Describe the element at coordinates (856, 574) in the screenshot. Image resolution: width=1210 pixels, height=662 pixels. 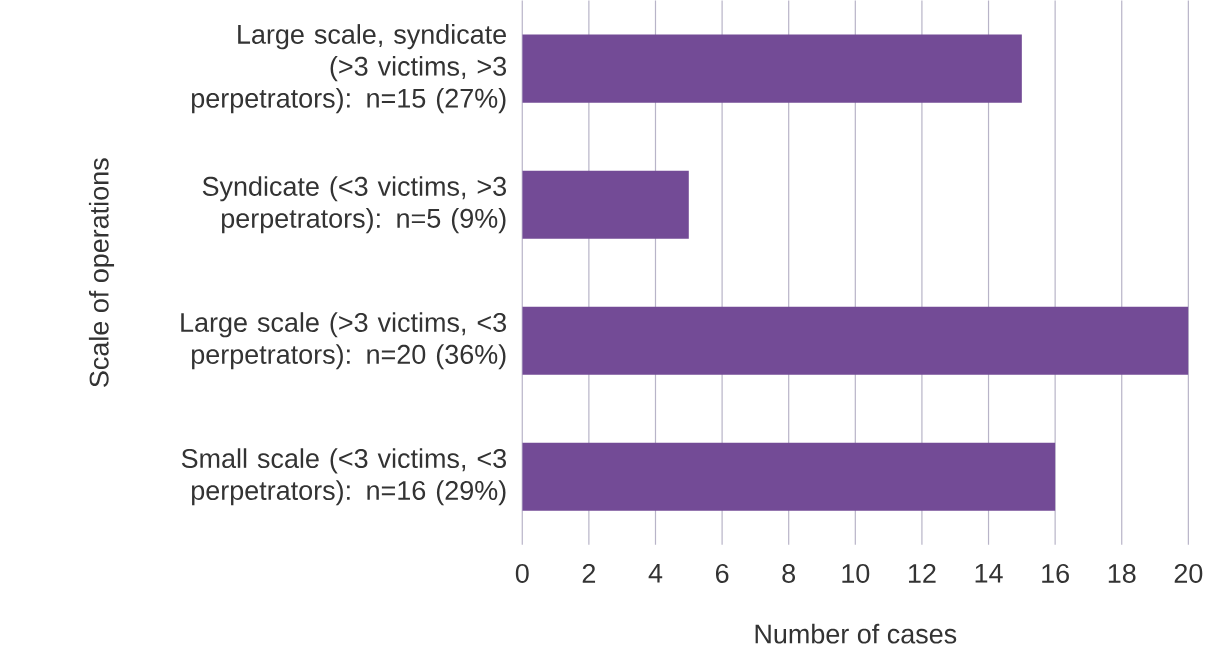
I see `x-tick-label: 10` at that location.